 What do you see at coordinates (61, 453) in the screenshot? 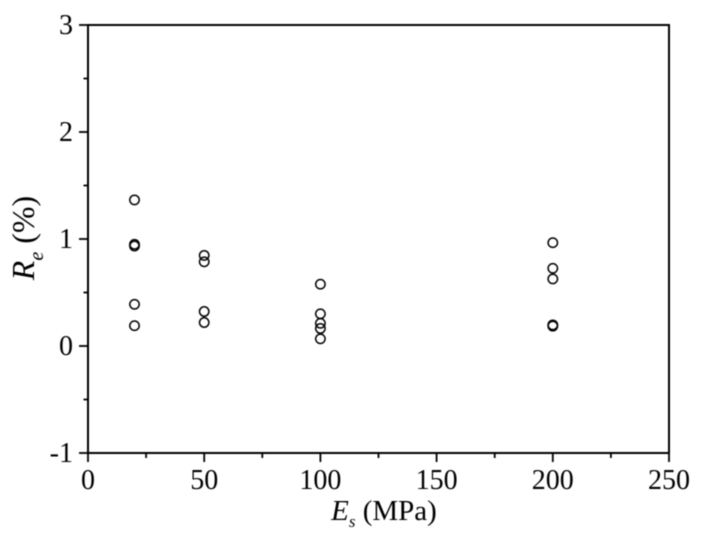
I see `svg-text: -1` at bounding box center [61, 453].